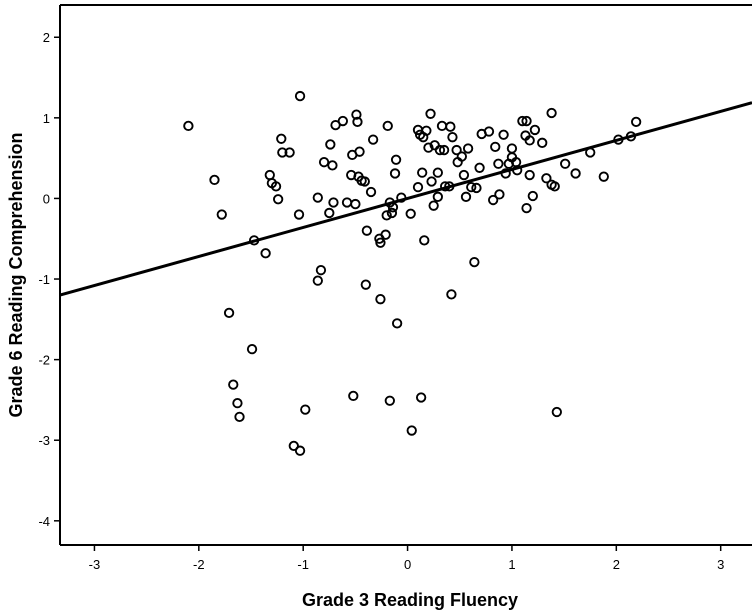 This screenshot has width=752, height=612. Describe the element at coordinates (407, 564) in the screenshot. I see `x-tick-label: 0` at that location.